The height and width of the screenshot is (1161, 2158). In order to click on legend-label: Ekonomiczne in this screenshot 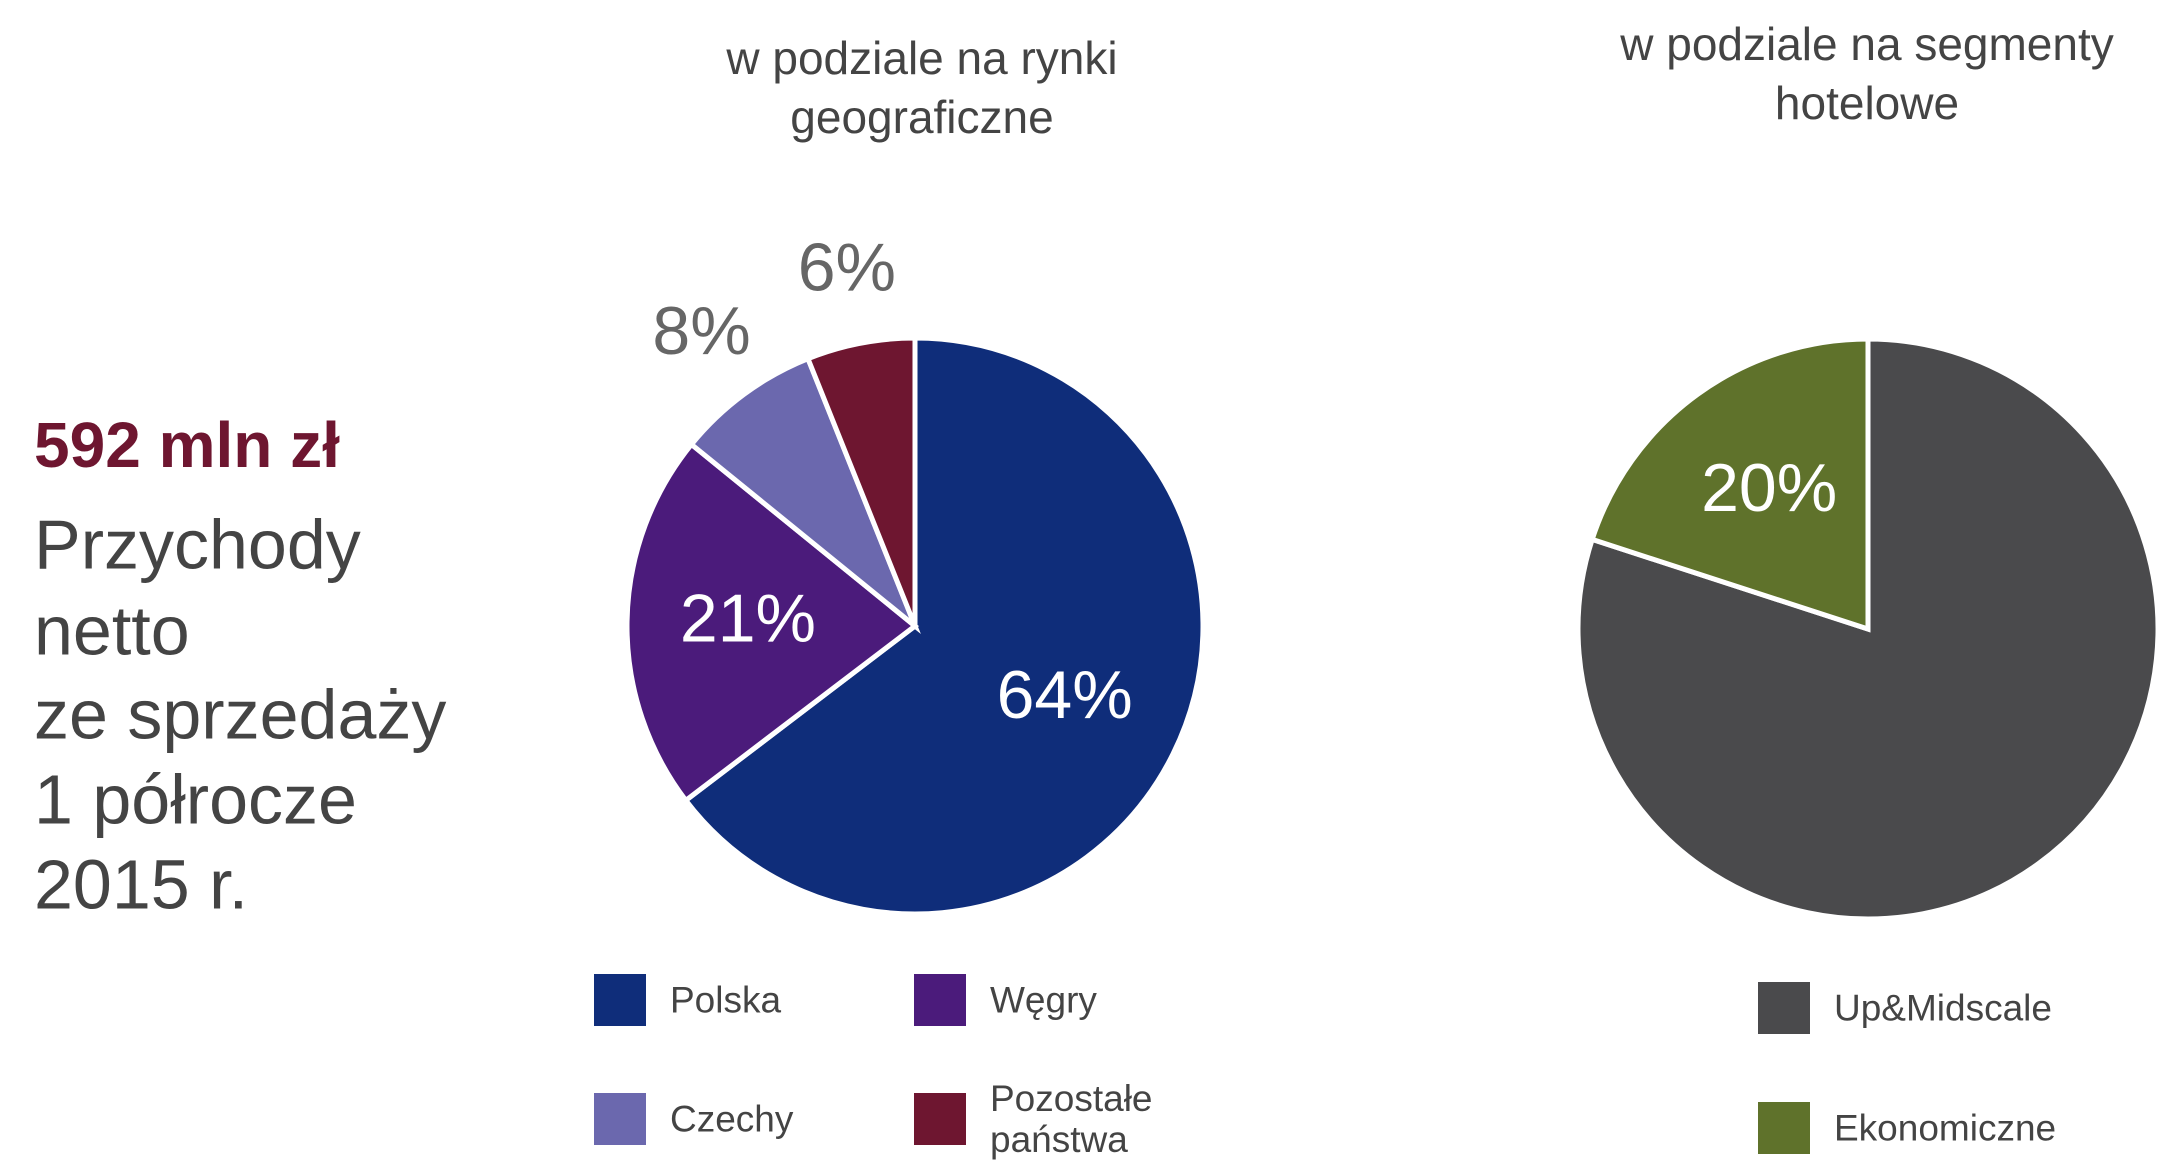, I will do `click(1945, 1128)`.